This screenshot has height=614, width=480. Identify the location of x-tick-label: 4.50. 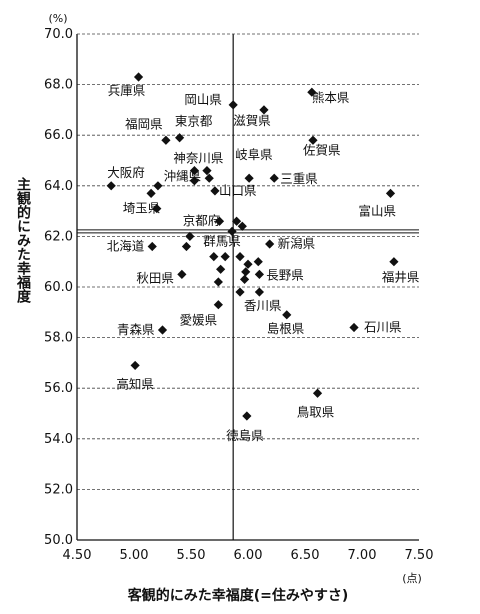
(77, 555).